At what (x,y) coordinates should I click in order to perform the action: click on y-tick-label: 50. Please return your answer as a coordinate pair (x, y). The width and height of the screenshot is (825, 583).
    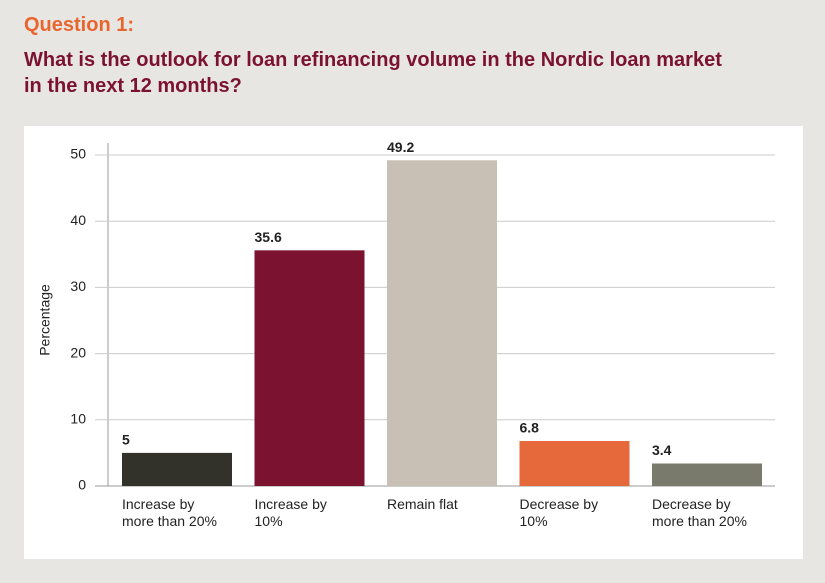
    Looking at the image, I should click on (78, 154).